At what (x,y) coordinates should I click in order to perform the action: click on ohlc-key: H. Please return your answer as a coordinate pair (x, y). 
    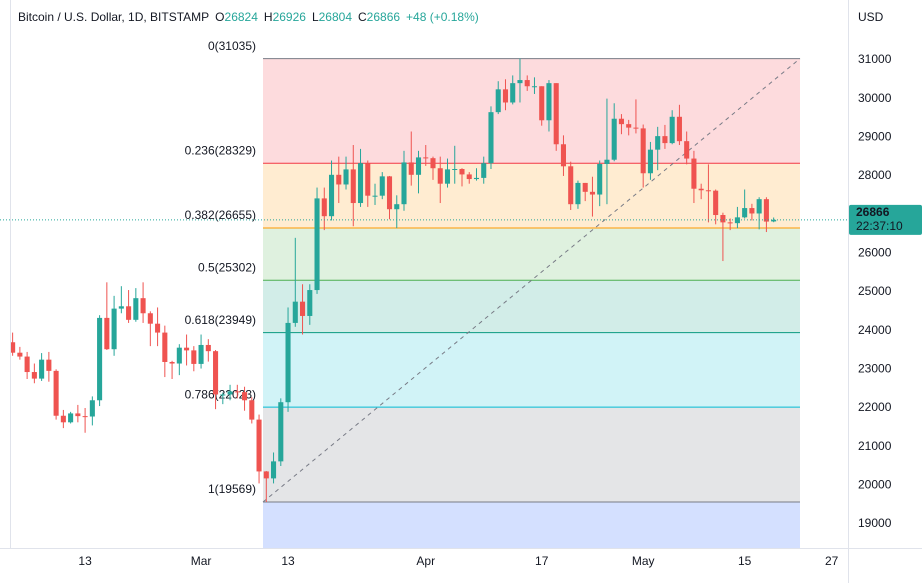
    Looking at the image, I should click on (268, 17).